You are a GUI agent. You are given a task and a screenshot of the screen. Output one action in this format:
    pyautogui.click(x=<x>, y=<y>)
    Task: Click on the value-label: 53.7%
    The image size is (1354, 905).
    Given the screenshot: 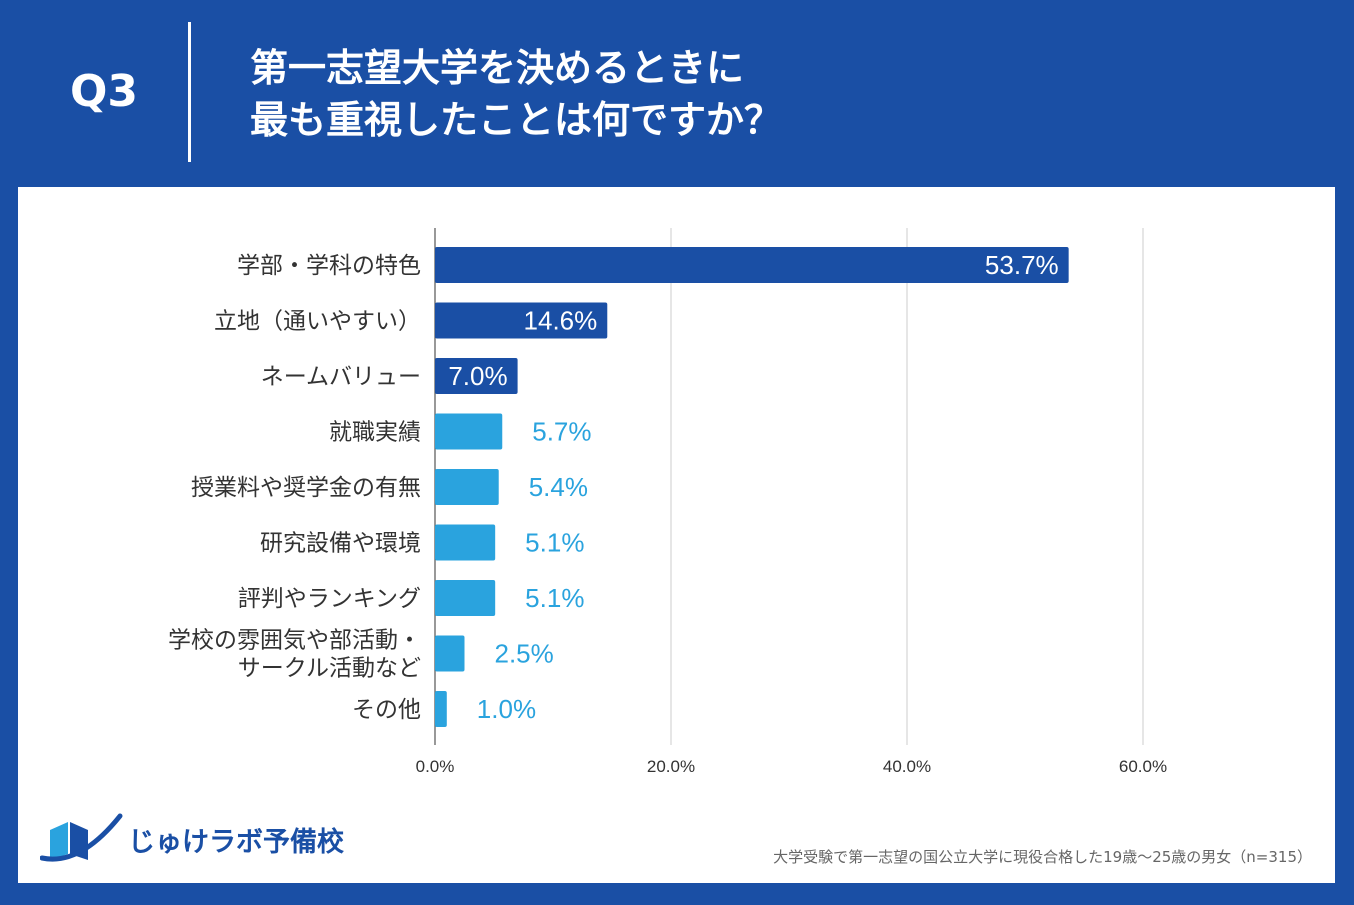 What is the action you would take?
    pyautogui.click(x=1022, y=265)
    